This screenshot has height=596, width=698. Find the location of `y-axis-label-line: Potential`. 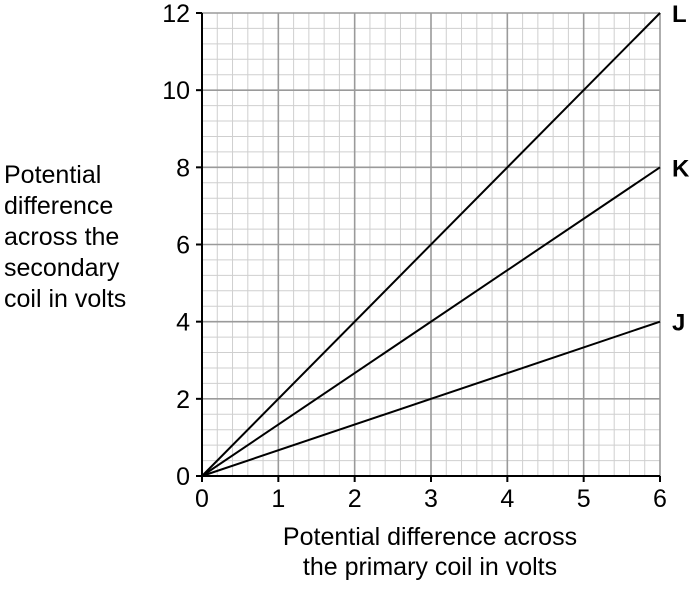

y-axis-label-line: Potential is located at coordinates (53, 175).